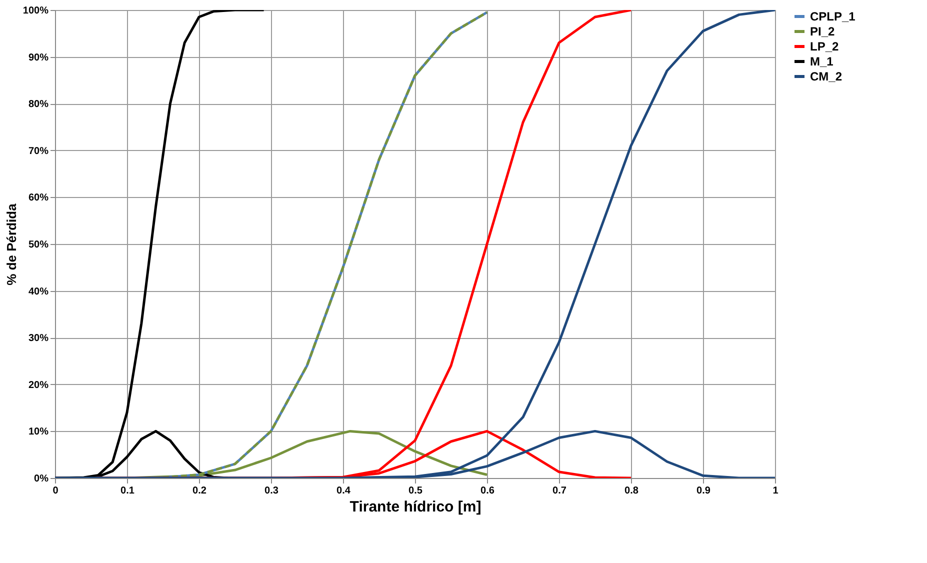  What do you see at coordinates (35, 11) in the screenshot?
I see `y-tick-label: 100%` at bounding box center [35, 11].